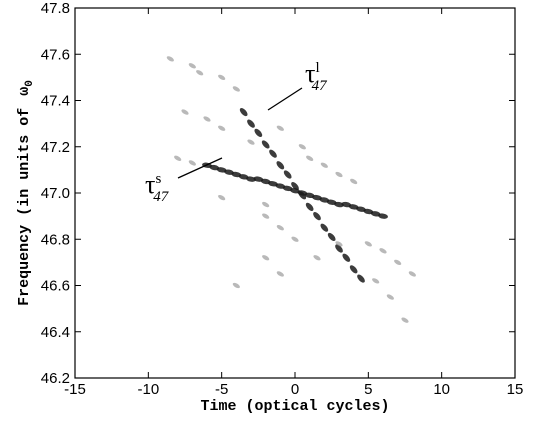 The width and height of the screenshot is (548, 421). I want to click on y-tick-label: 46.6, so click(55, 286).